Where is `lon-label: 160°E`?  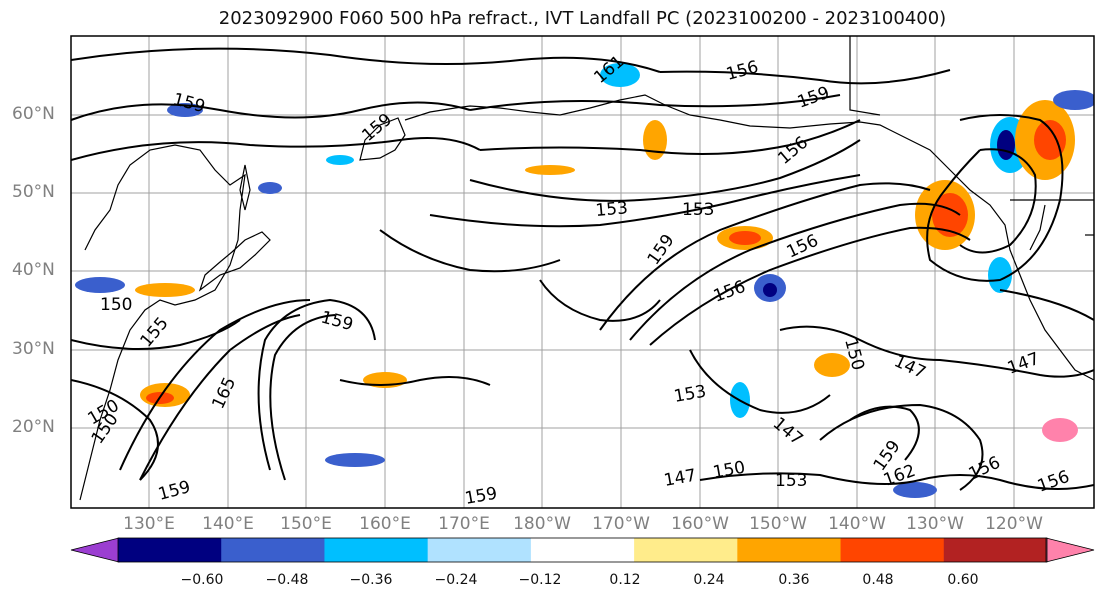
lon-label: 160°E is located at coordinates (385, 524).